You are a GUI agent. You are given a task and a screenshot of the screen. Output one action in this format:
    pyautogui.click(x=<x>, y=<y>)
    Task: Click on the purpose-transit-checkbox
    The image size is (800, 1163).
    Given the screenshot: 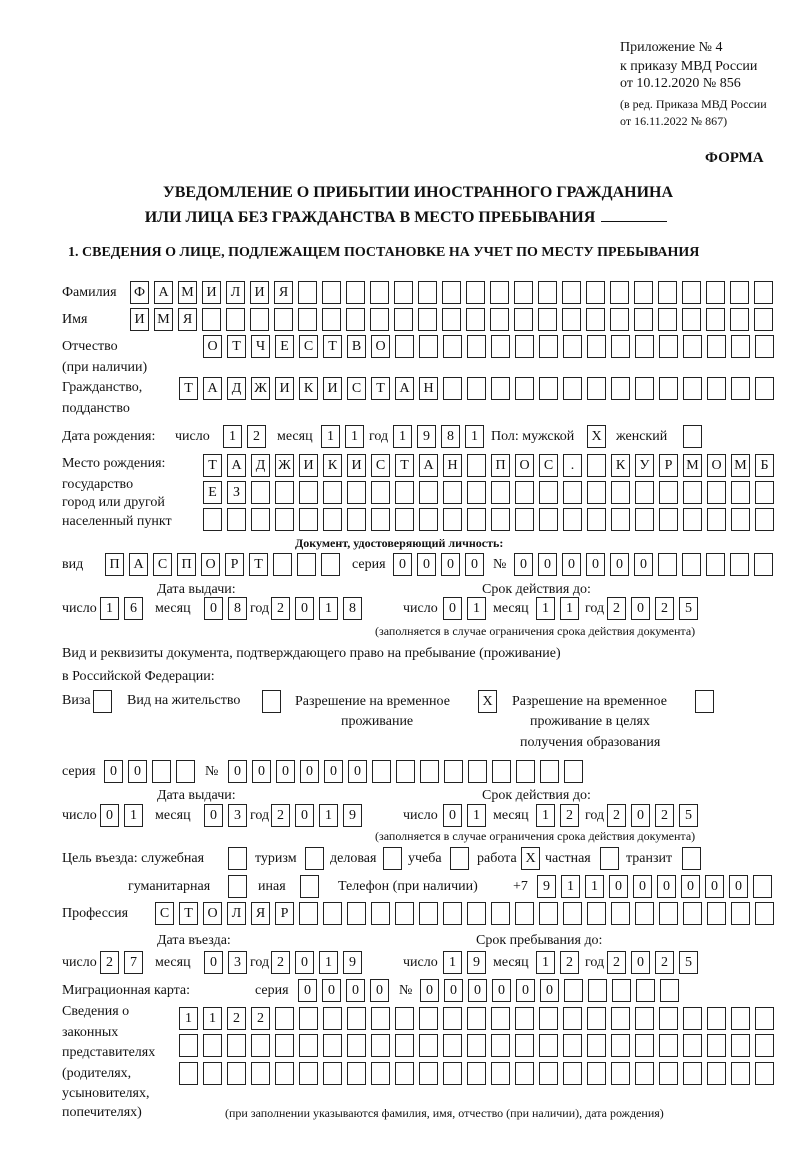 What is the action you would take?
    pyautogui.click(x=691, y=858)
    